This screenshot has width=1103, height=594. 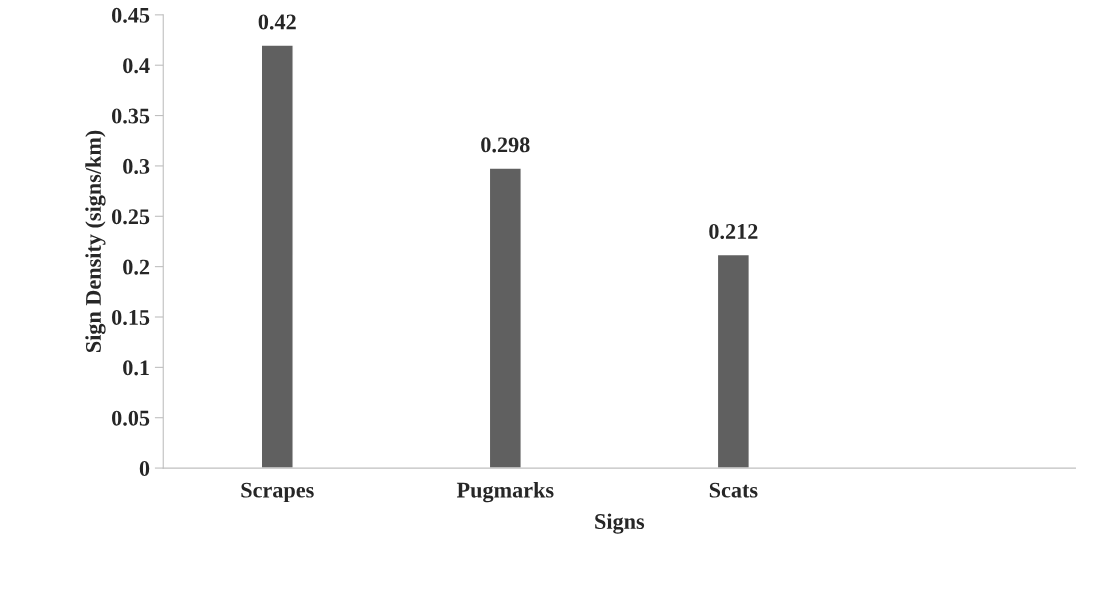 What do you see at coordinates (136, 368) in the screenshot?
I see `y-tick-label: 0.1` at bounding box center [136, 368].